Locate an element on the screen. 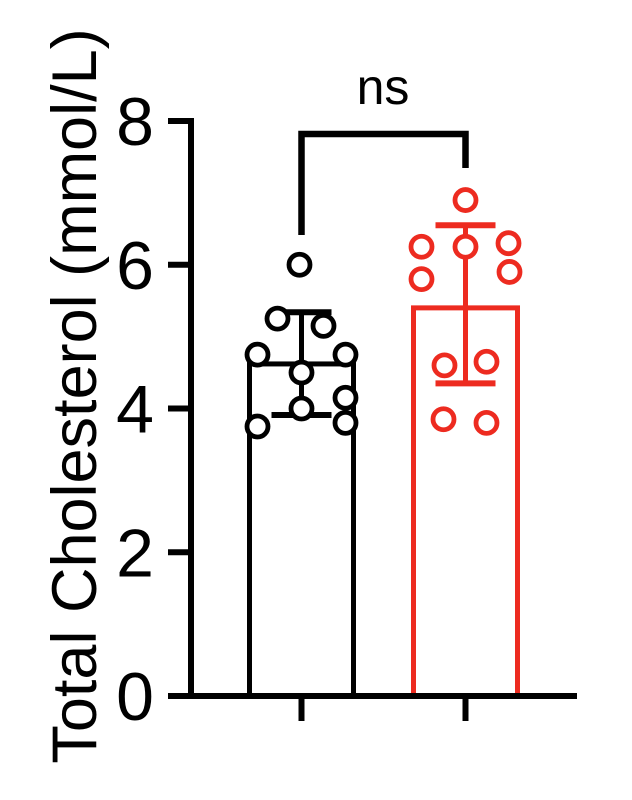 The width and height of the screenshot is (632, 800). significance-label: ns is located at coordinates (383, 87).